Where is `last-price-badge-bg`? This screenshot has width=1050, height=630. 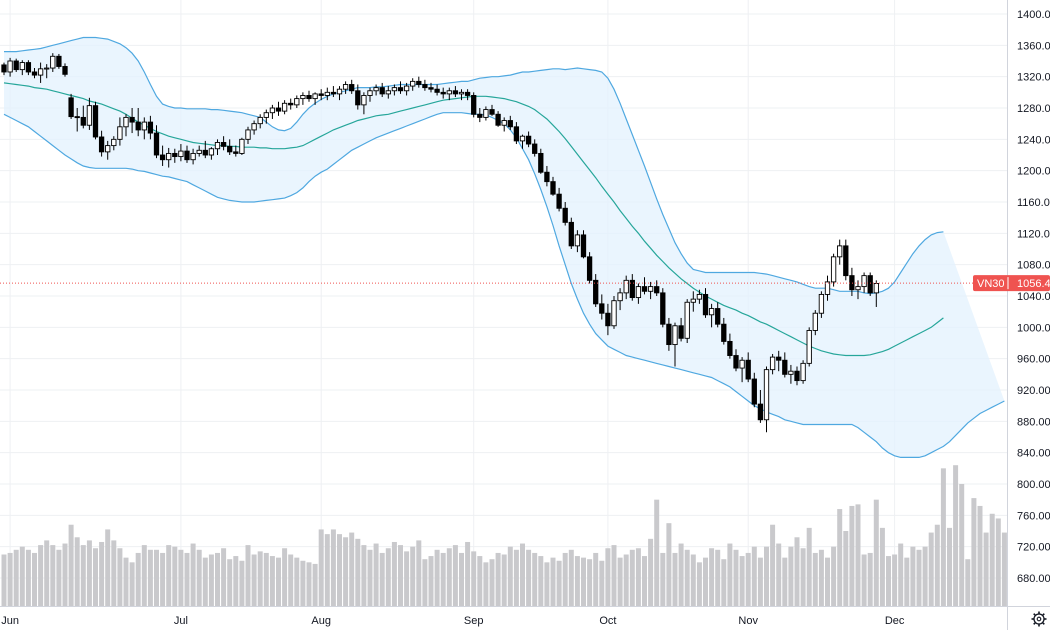
last-price-badge-bg is located at coordinates (1011, 283).